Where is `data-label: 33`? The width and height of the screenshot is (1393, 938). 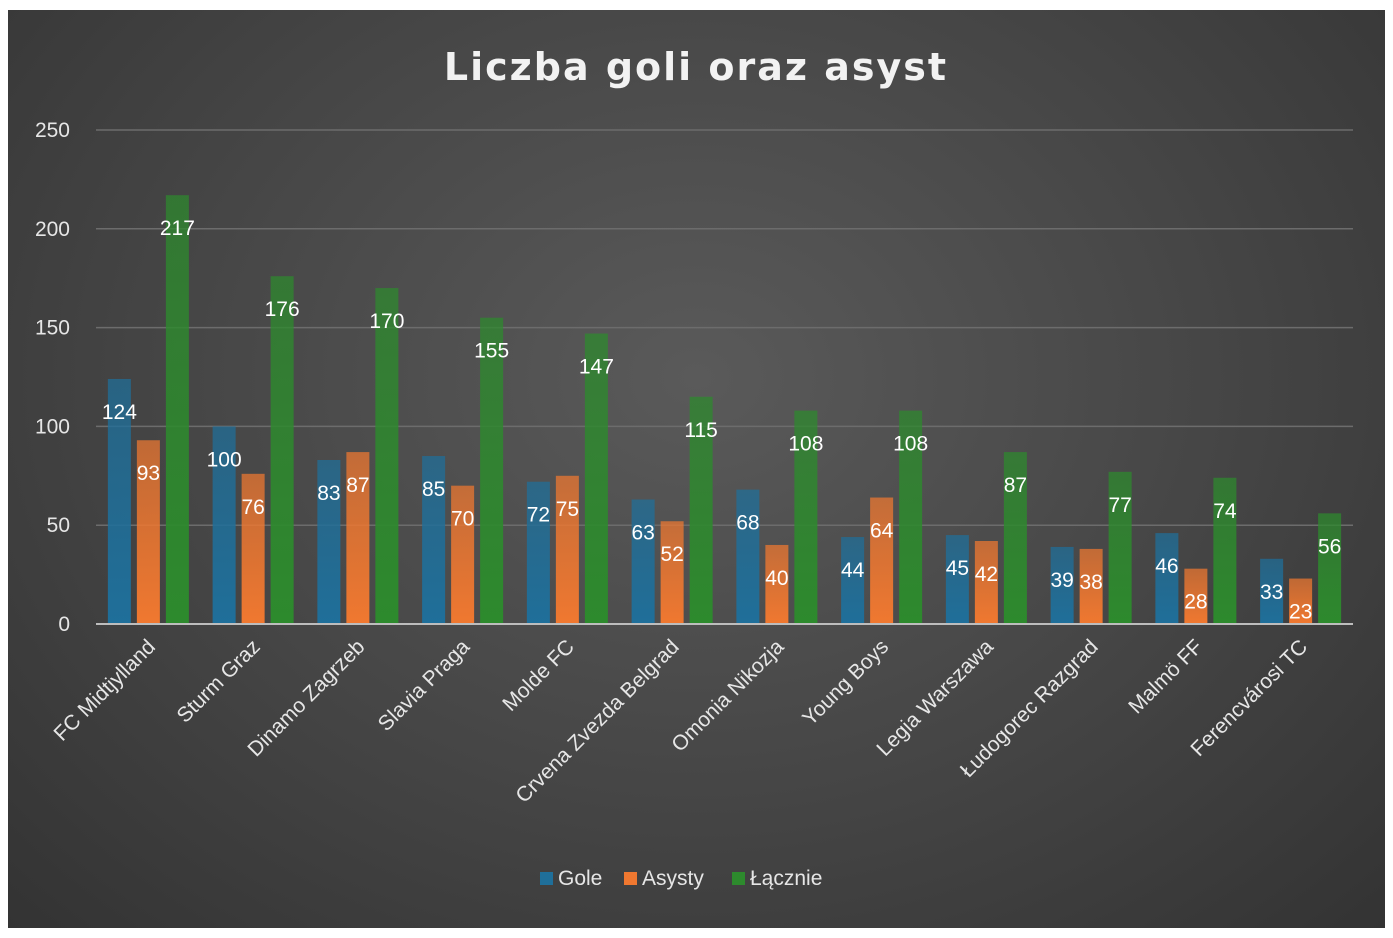
data-label: 33 is located at coordinates (1271, 592).